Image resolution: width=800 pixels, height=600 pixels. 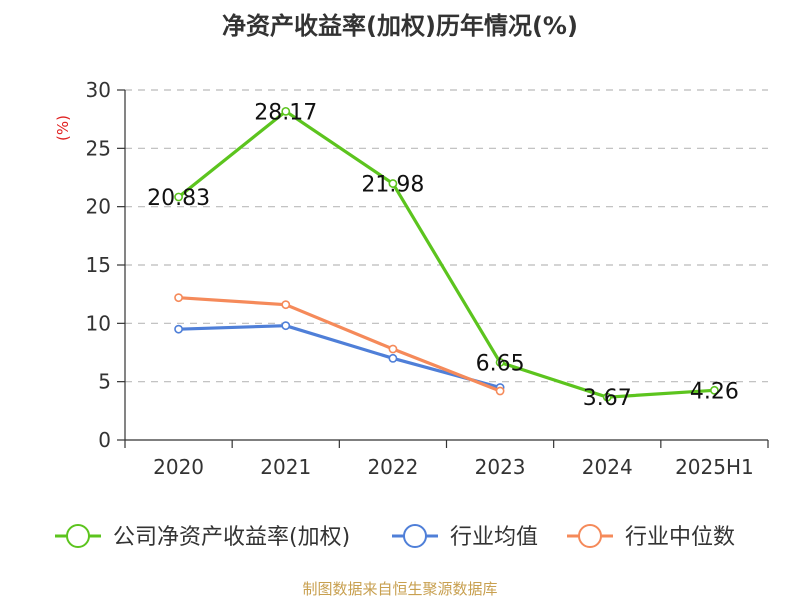 I want to click on legend-item: 公司净资产收益率(加权), so click(x=202, y=537).